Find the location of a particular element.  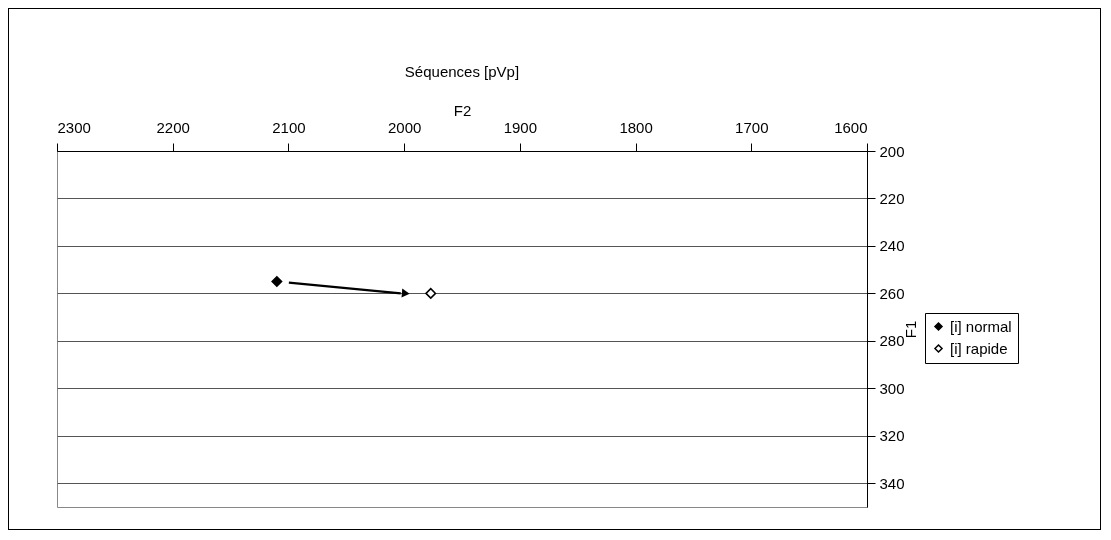

x-tick-label: 1600 is located at coordinates (851, 127).